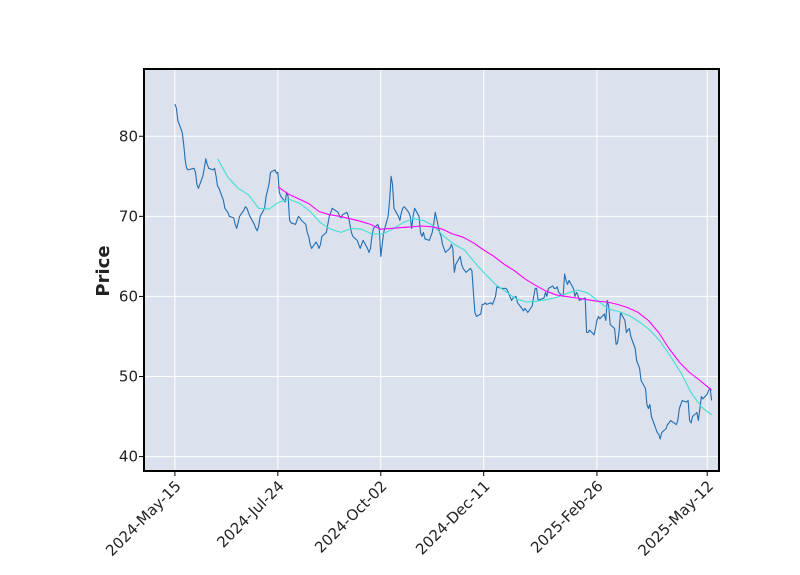 Image resolution: width=800 pixels, height=575 pixels. I want to click on y-tick-label: 50, so click(128, 377).